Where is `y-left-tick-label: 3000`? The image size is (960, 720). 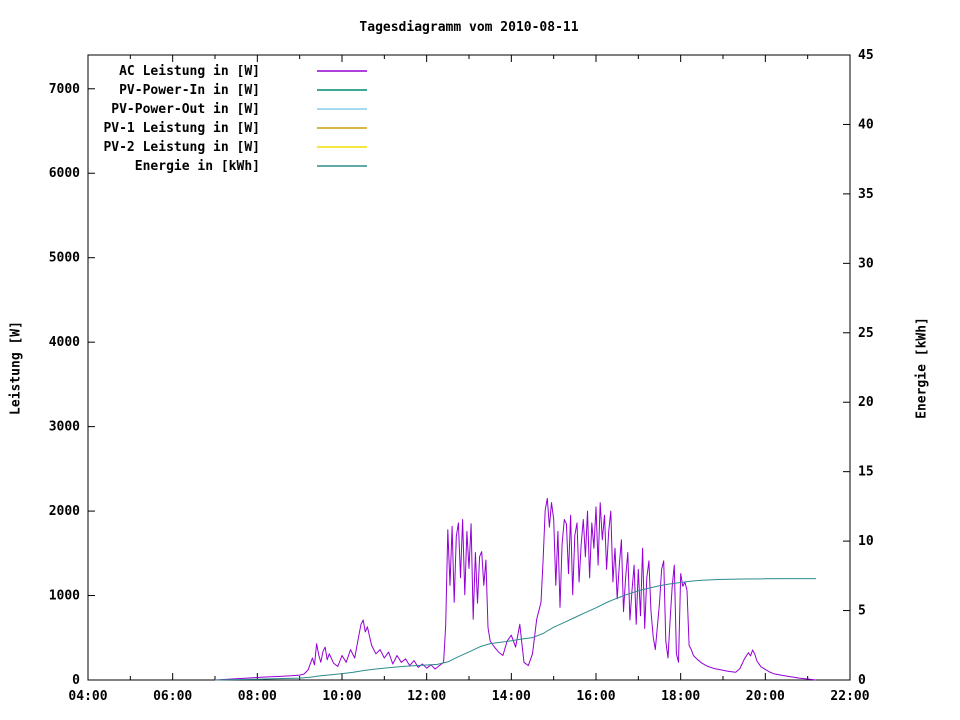
y-left-tick-label: 3000 is located at coordinates (64, 427).